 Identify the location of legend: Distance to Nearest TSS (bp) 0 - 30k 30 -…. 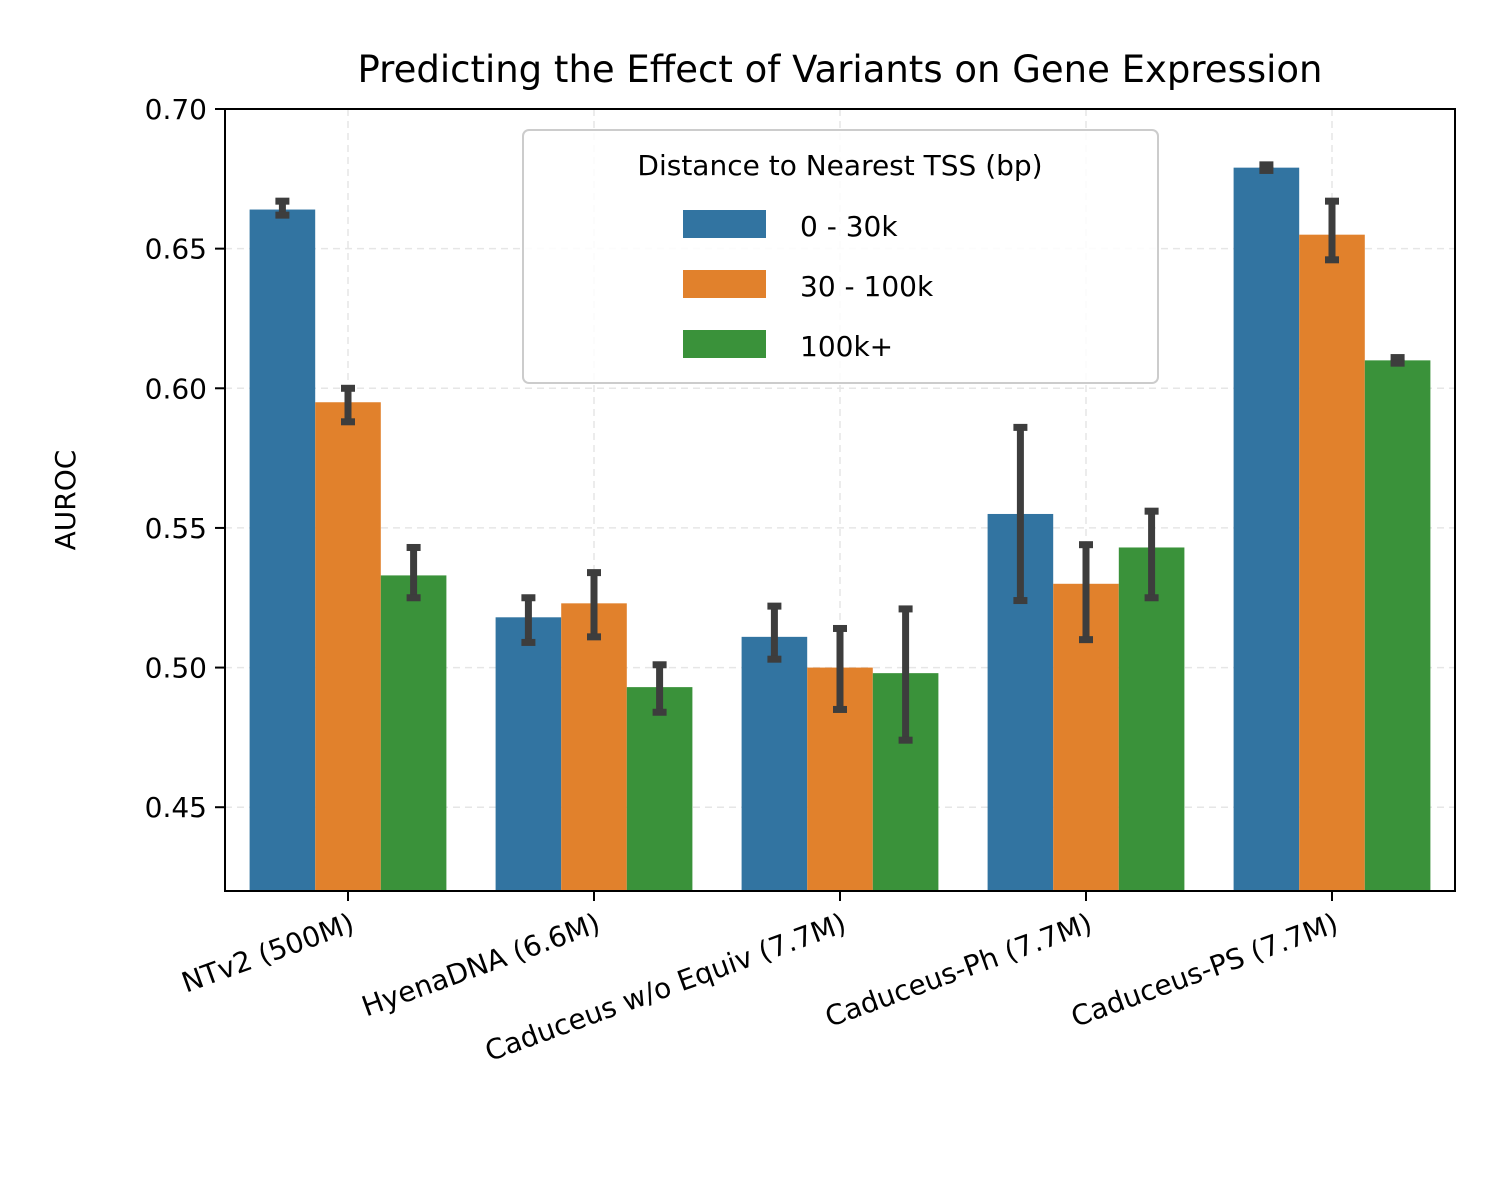
(840, 256).